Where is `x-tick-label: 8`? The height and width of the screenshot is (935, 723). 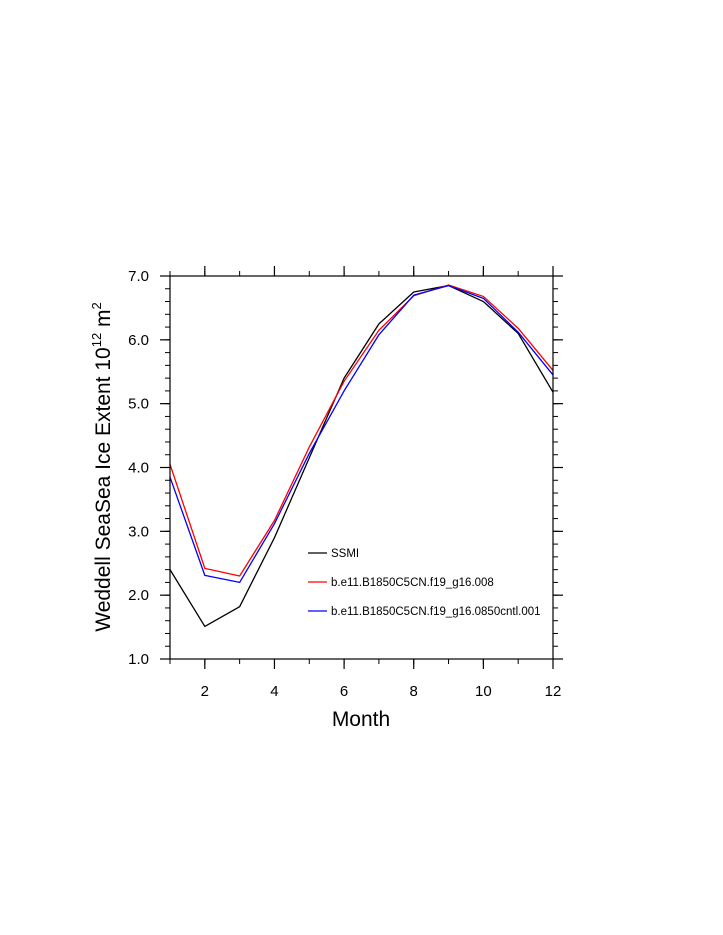 x-tick-label: 8 is located at coordinates (414, 691).